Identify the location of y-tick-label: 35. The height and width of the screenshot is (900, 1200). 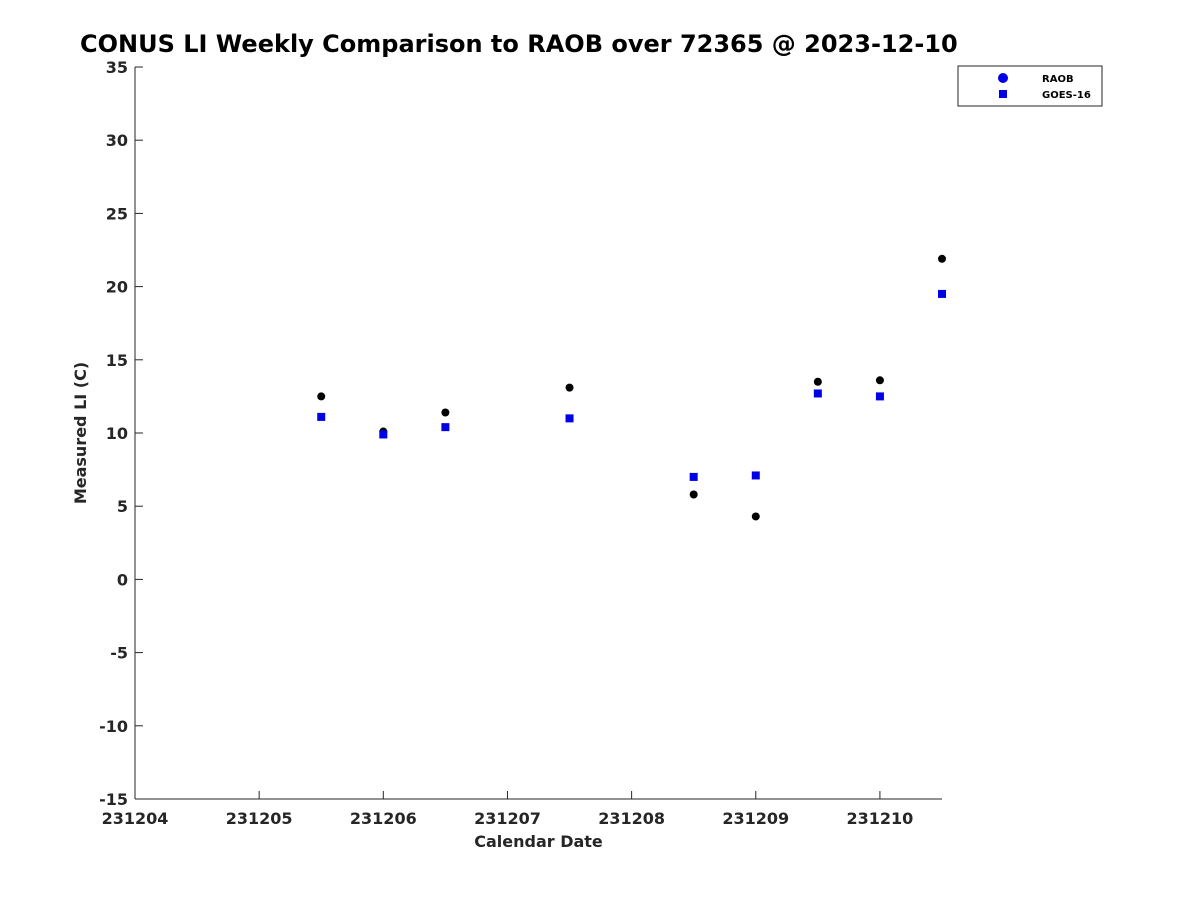
(117, 67).